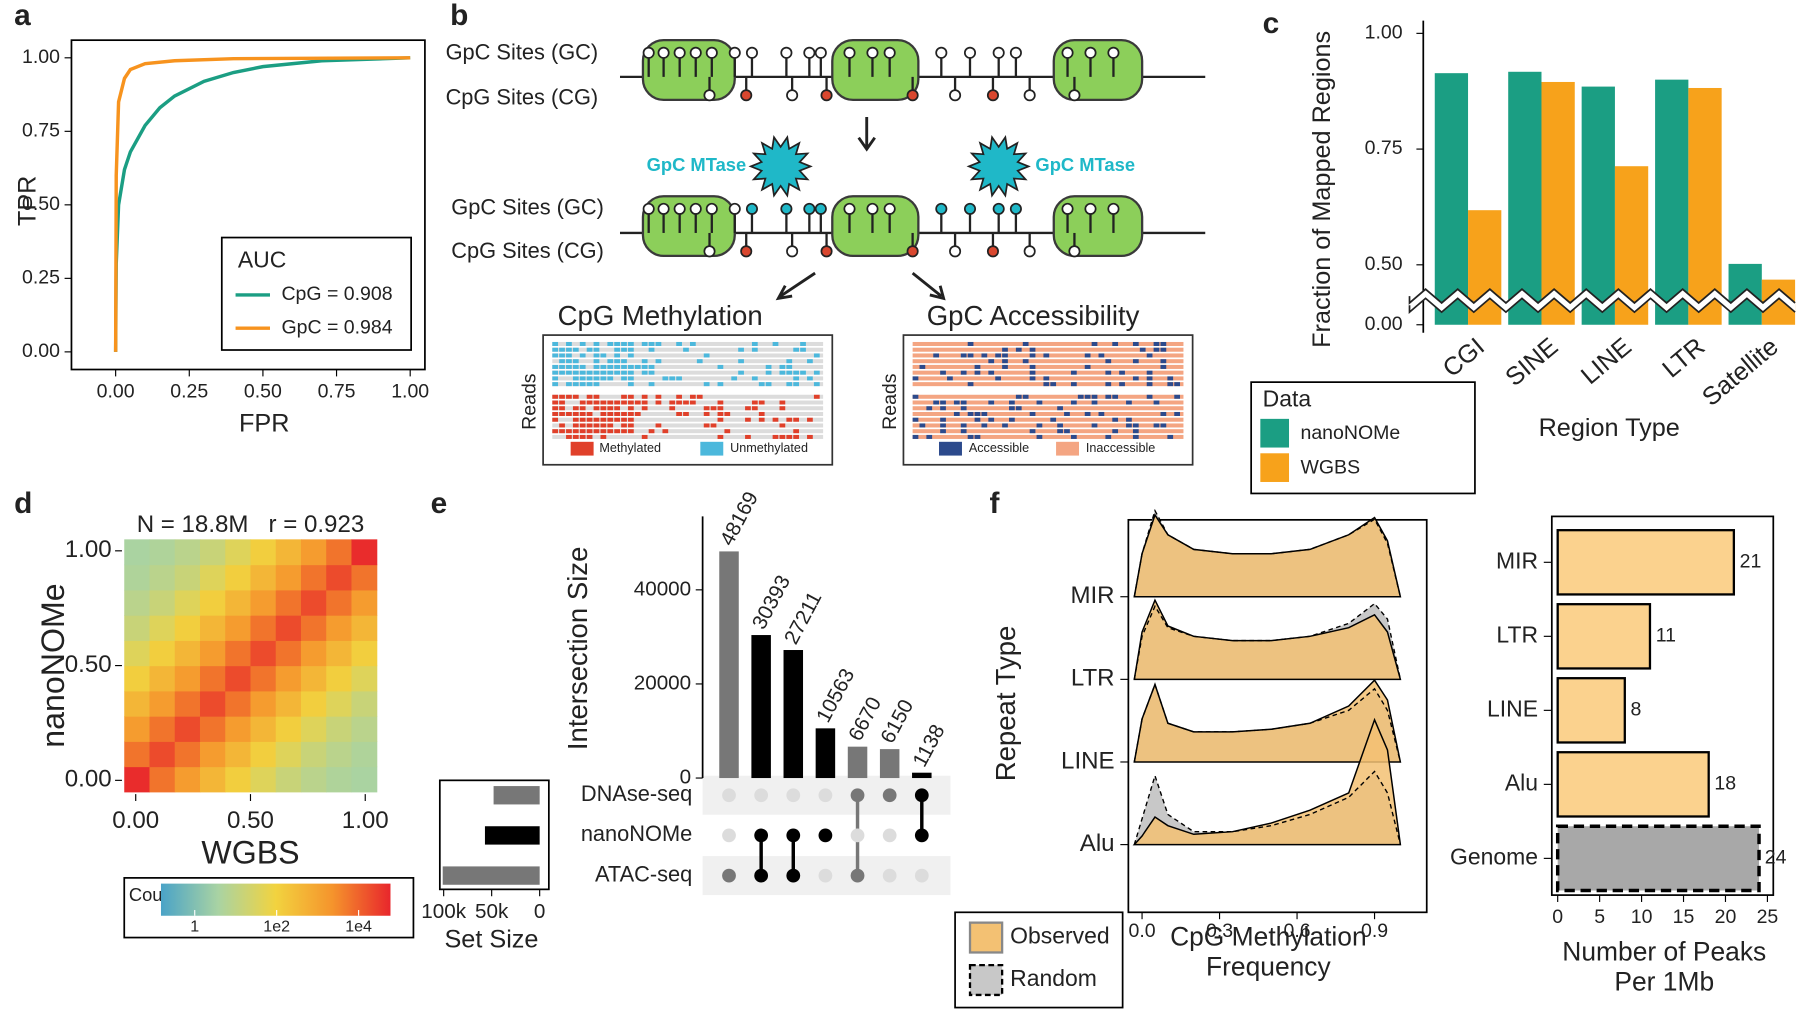  What do you see at coordinates (890, 401) in the screenshot?
I see `reads-label: Reads` at bounding box center [890, 401].